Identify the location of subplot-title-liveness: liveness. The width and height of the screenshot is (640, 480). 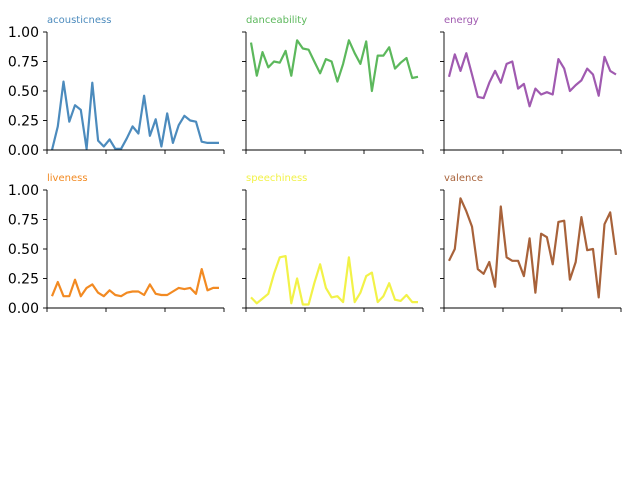
(67, 178).